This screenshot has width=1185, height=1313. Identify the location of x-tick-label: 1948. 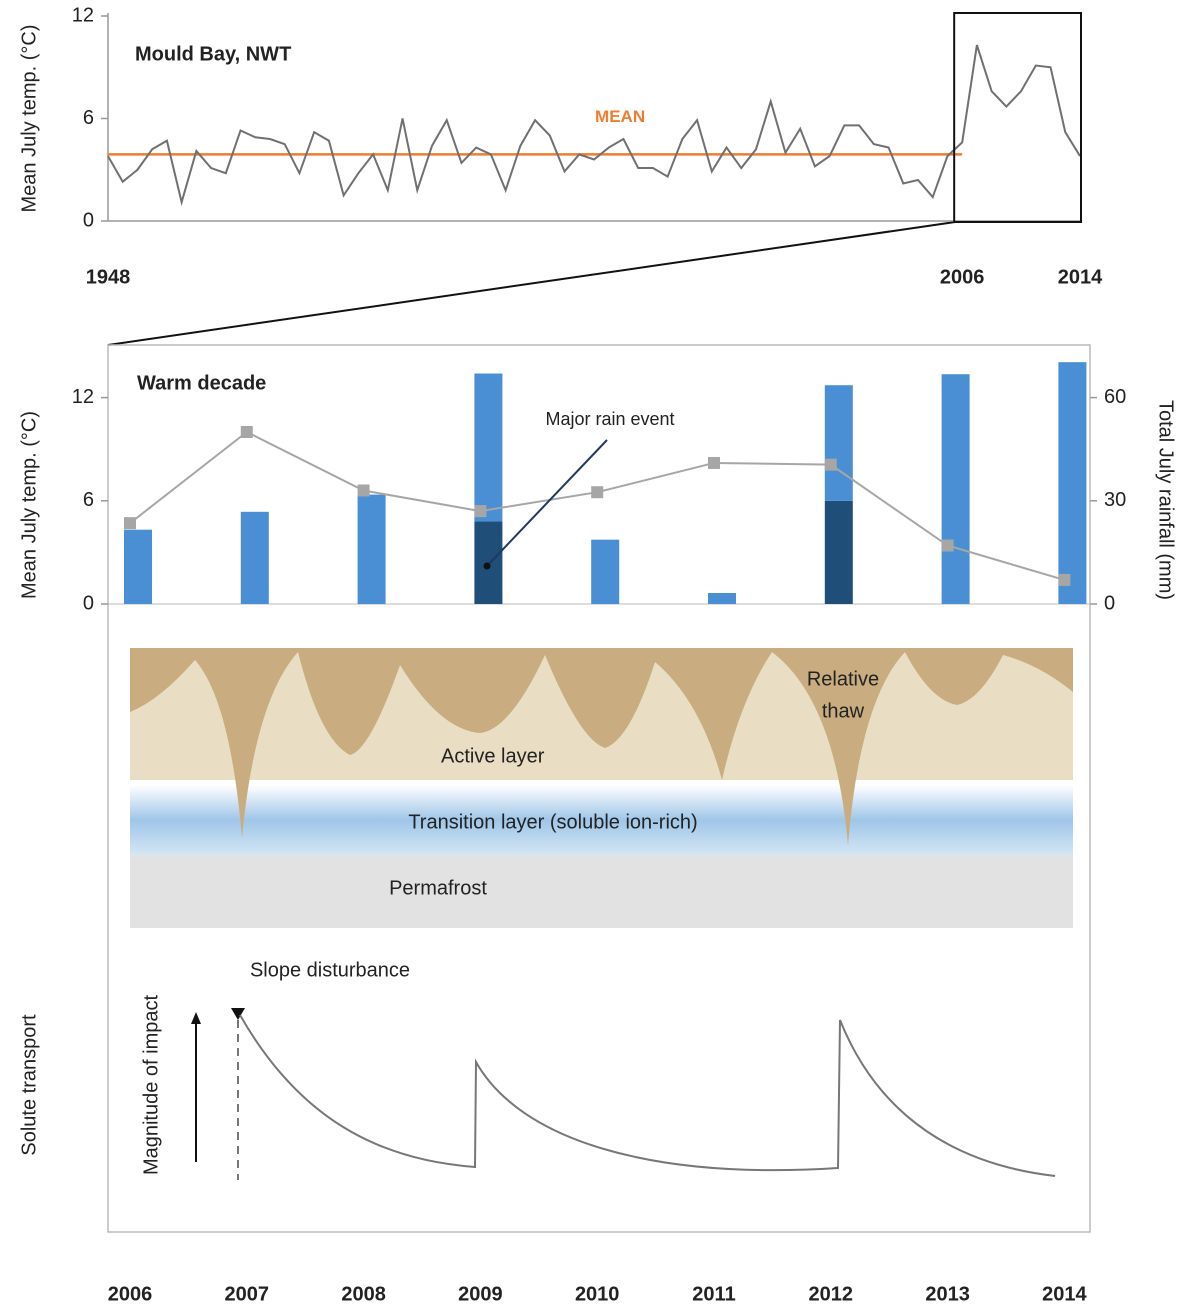
(108, 277).